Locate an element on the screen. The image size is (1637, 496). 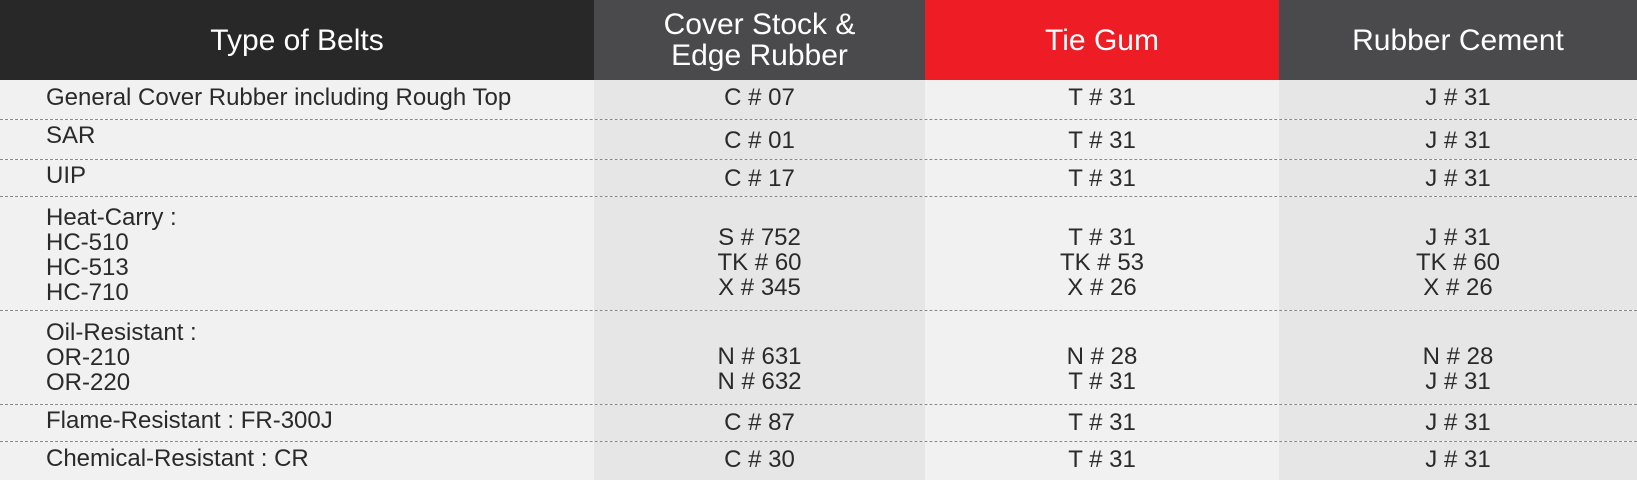
belt-type-cell: Heat-Carry : HC-510 HC-513 HC-710 is located at coordinates (297, 253).